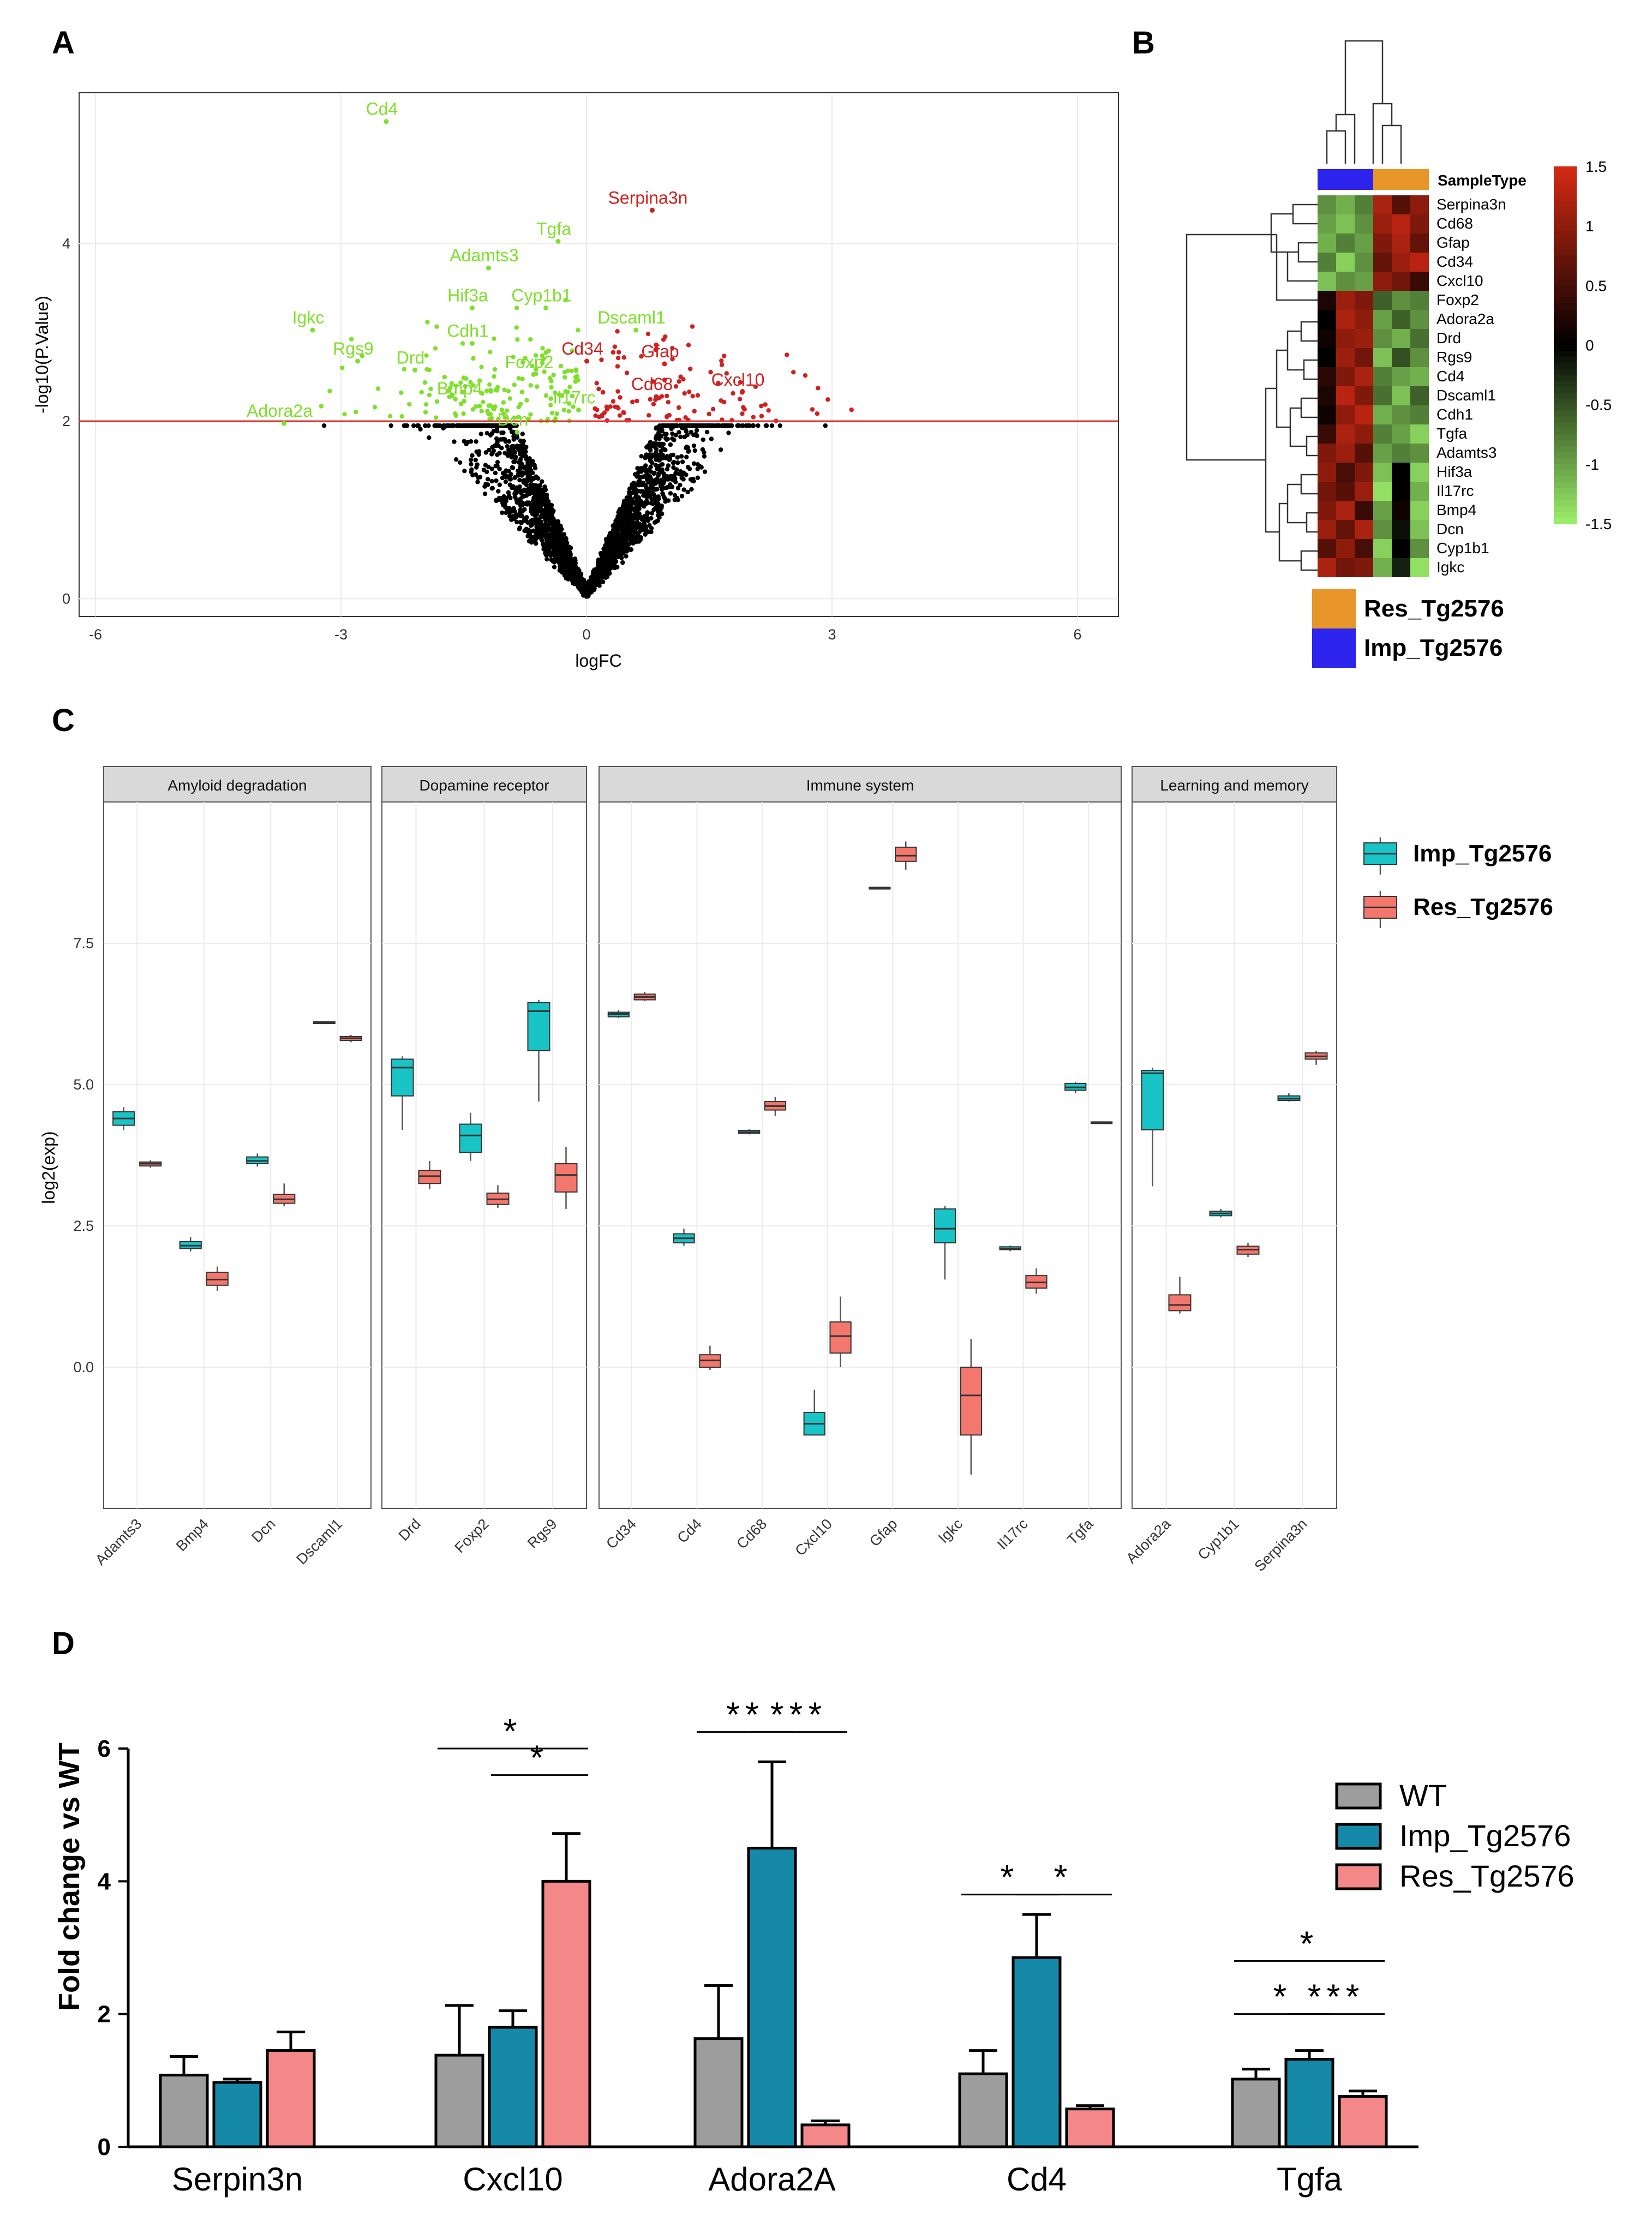 This screenshot has width=1652, height=2215. What do you see at coordinates (1589, 226) in the screenshot?
I see `color-scale-tick: 1` at bounding box center [1589, 226].